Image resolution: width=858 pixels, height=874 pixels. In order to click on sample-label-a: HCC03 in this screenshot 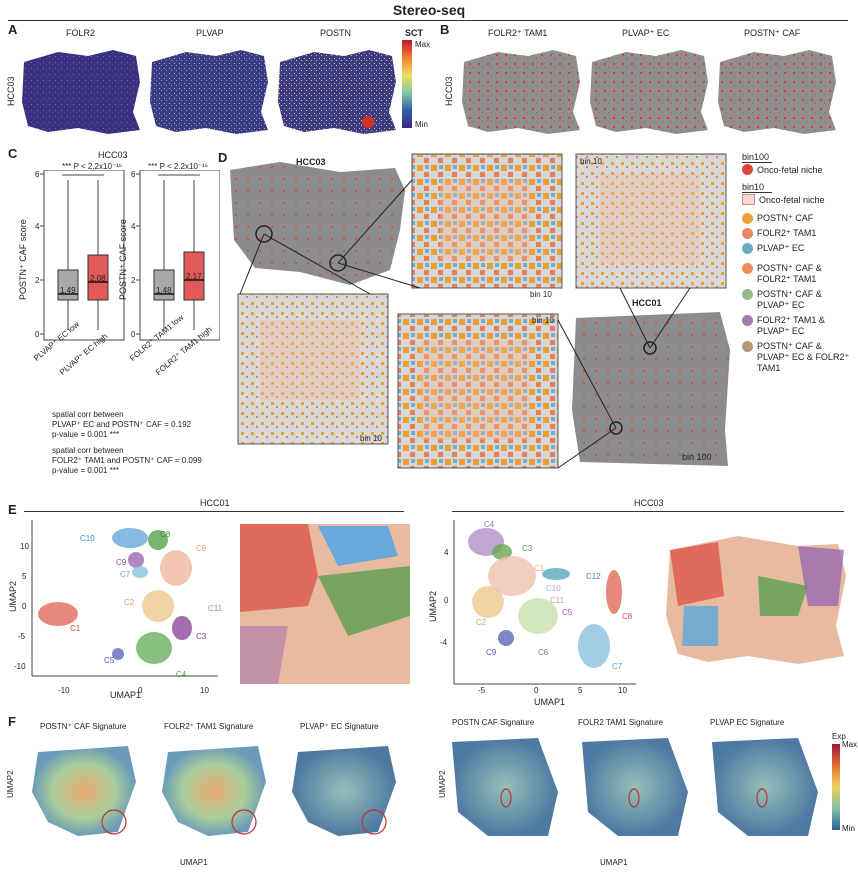, I will do `click(11, 91)`.